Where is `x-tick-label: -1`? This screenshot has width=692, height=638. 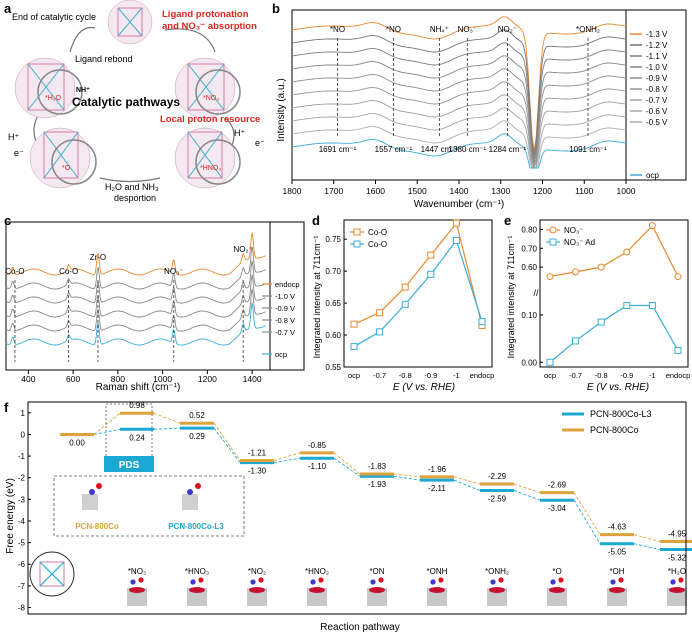
x-tick-label: -1 is located at coordinates (456, 375).